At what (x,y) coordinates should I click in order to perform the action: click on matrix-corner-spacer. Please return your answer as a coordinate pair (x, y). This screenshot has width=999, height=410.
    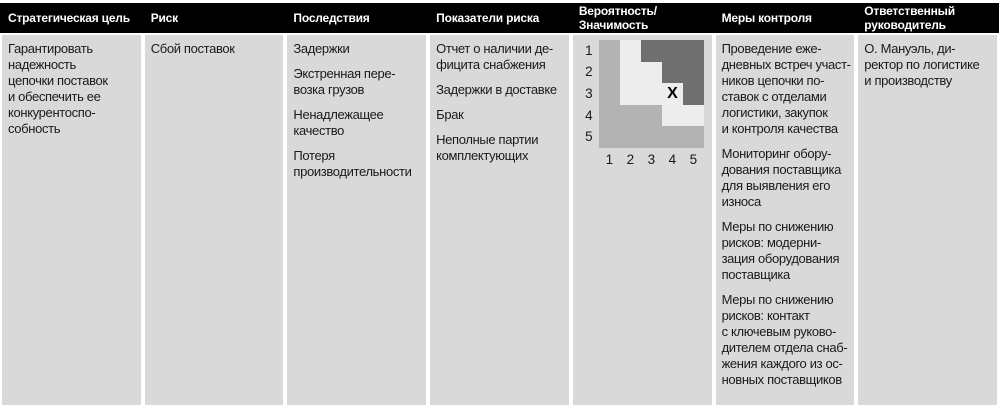
    Looking at the image, I should click on (589, 159).